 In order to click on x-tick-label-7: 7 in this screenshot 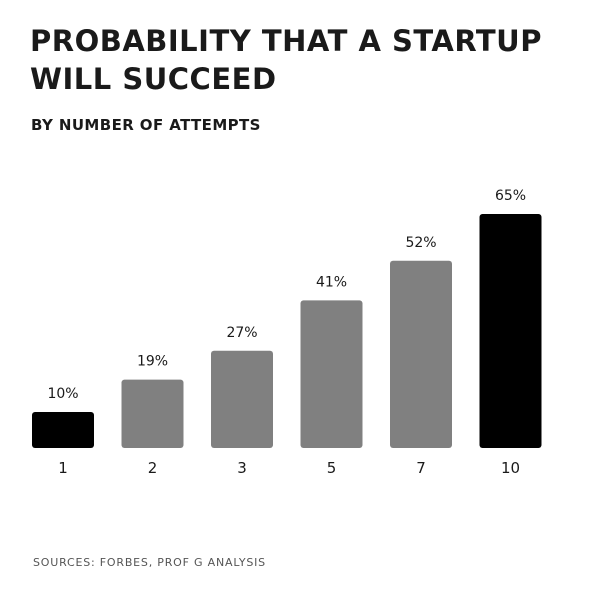, I will do `click(421, 468)`.